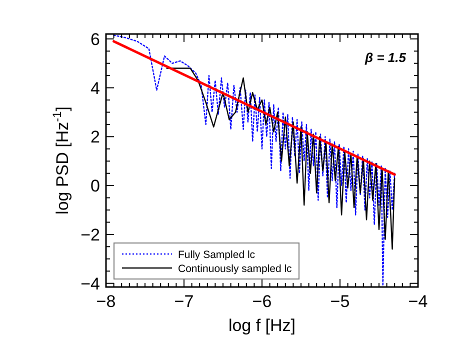 Image resolution: width=472 pixels, height=354 pixels. Describe the element at coordinates (184, 301) in the screenshot. I see `x-tick-label: −7` at that location.